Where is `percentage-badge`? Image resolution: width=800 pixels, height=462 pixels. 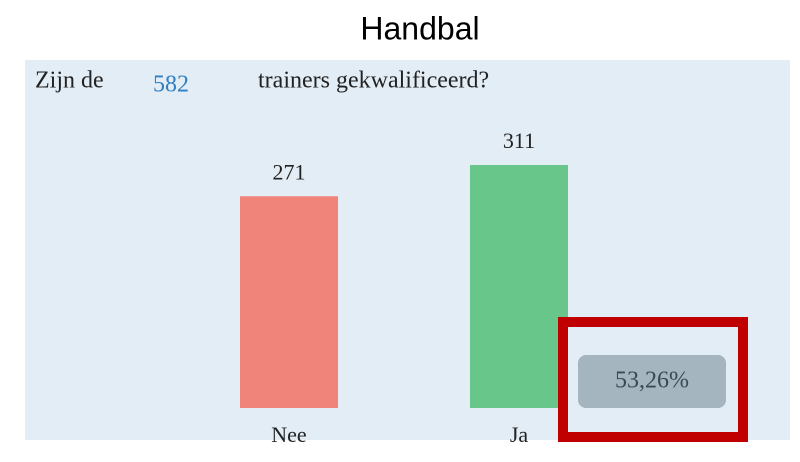
percentage-badge is located at coordinates (652, 381).